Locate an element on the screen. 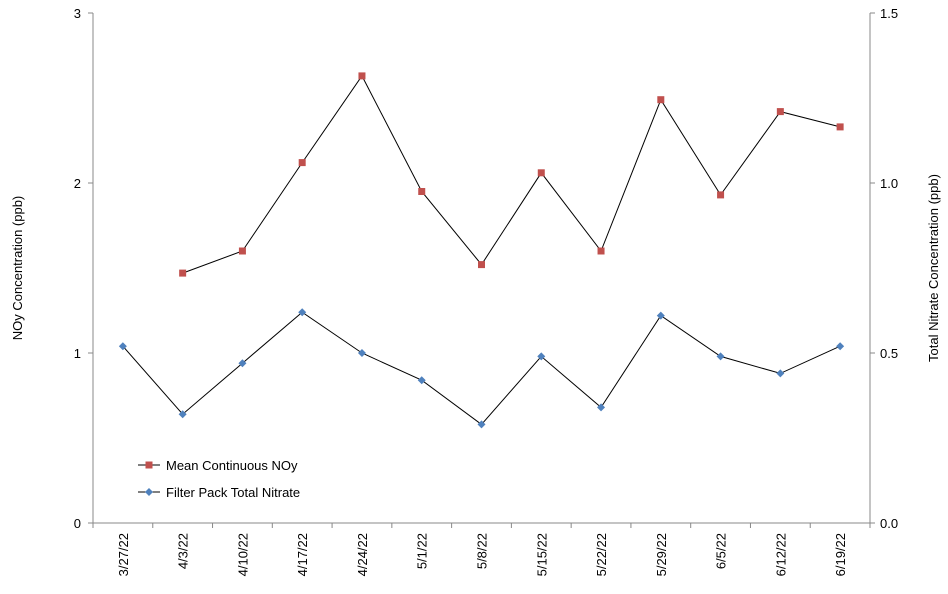 The width and height of the screenshot is (948, 594). legend-label: Mean Continuous NOy is located at coordinates (232, 465).